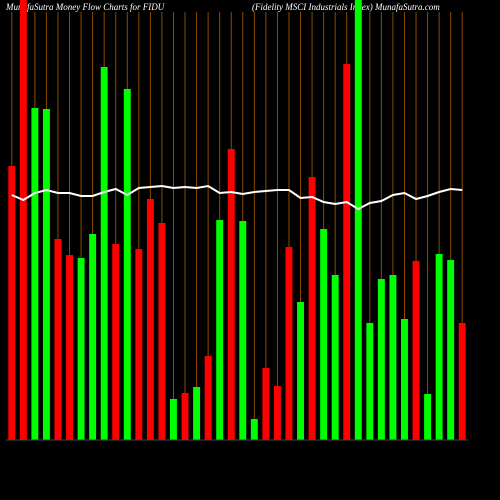 The width and height of the screenshot is (500, 500). I want to click on money-flow-line, so click(237, 197).